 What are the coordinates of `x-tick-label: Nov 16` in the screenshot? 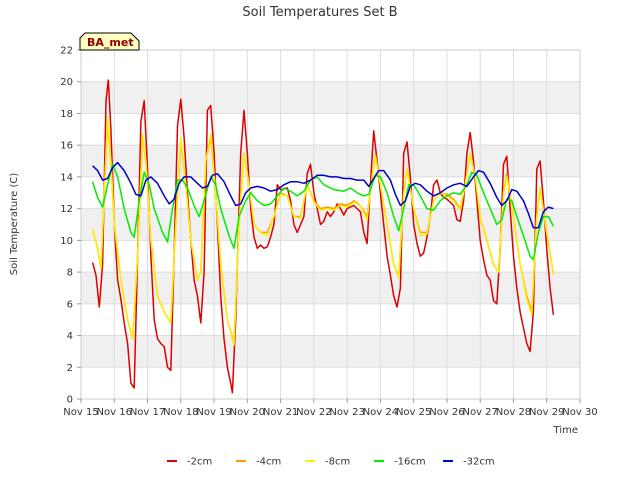 It's located at (114, 412).